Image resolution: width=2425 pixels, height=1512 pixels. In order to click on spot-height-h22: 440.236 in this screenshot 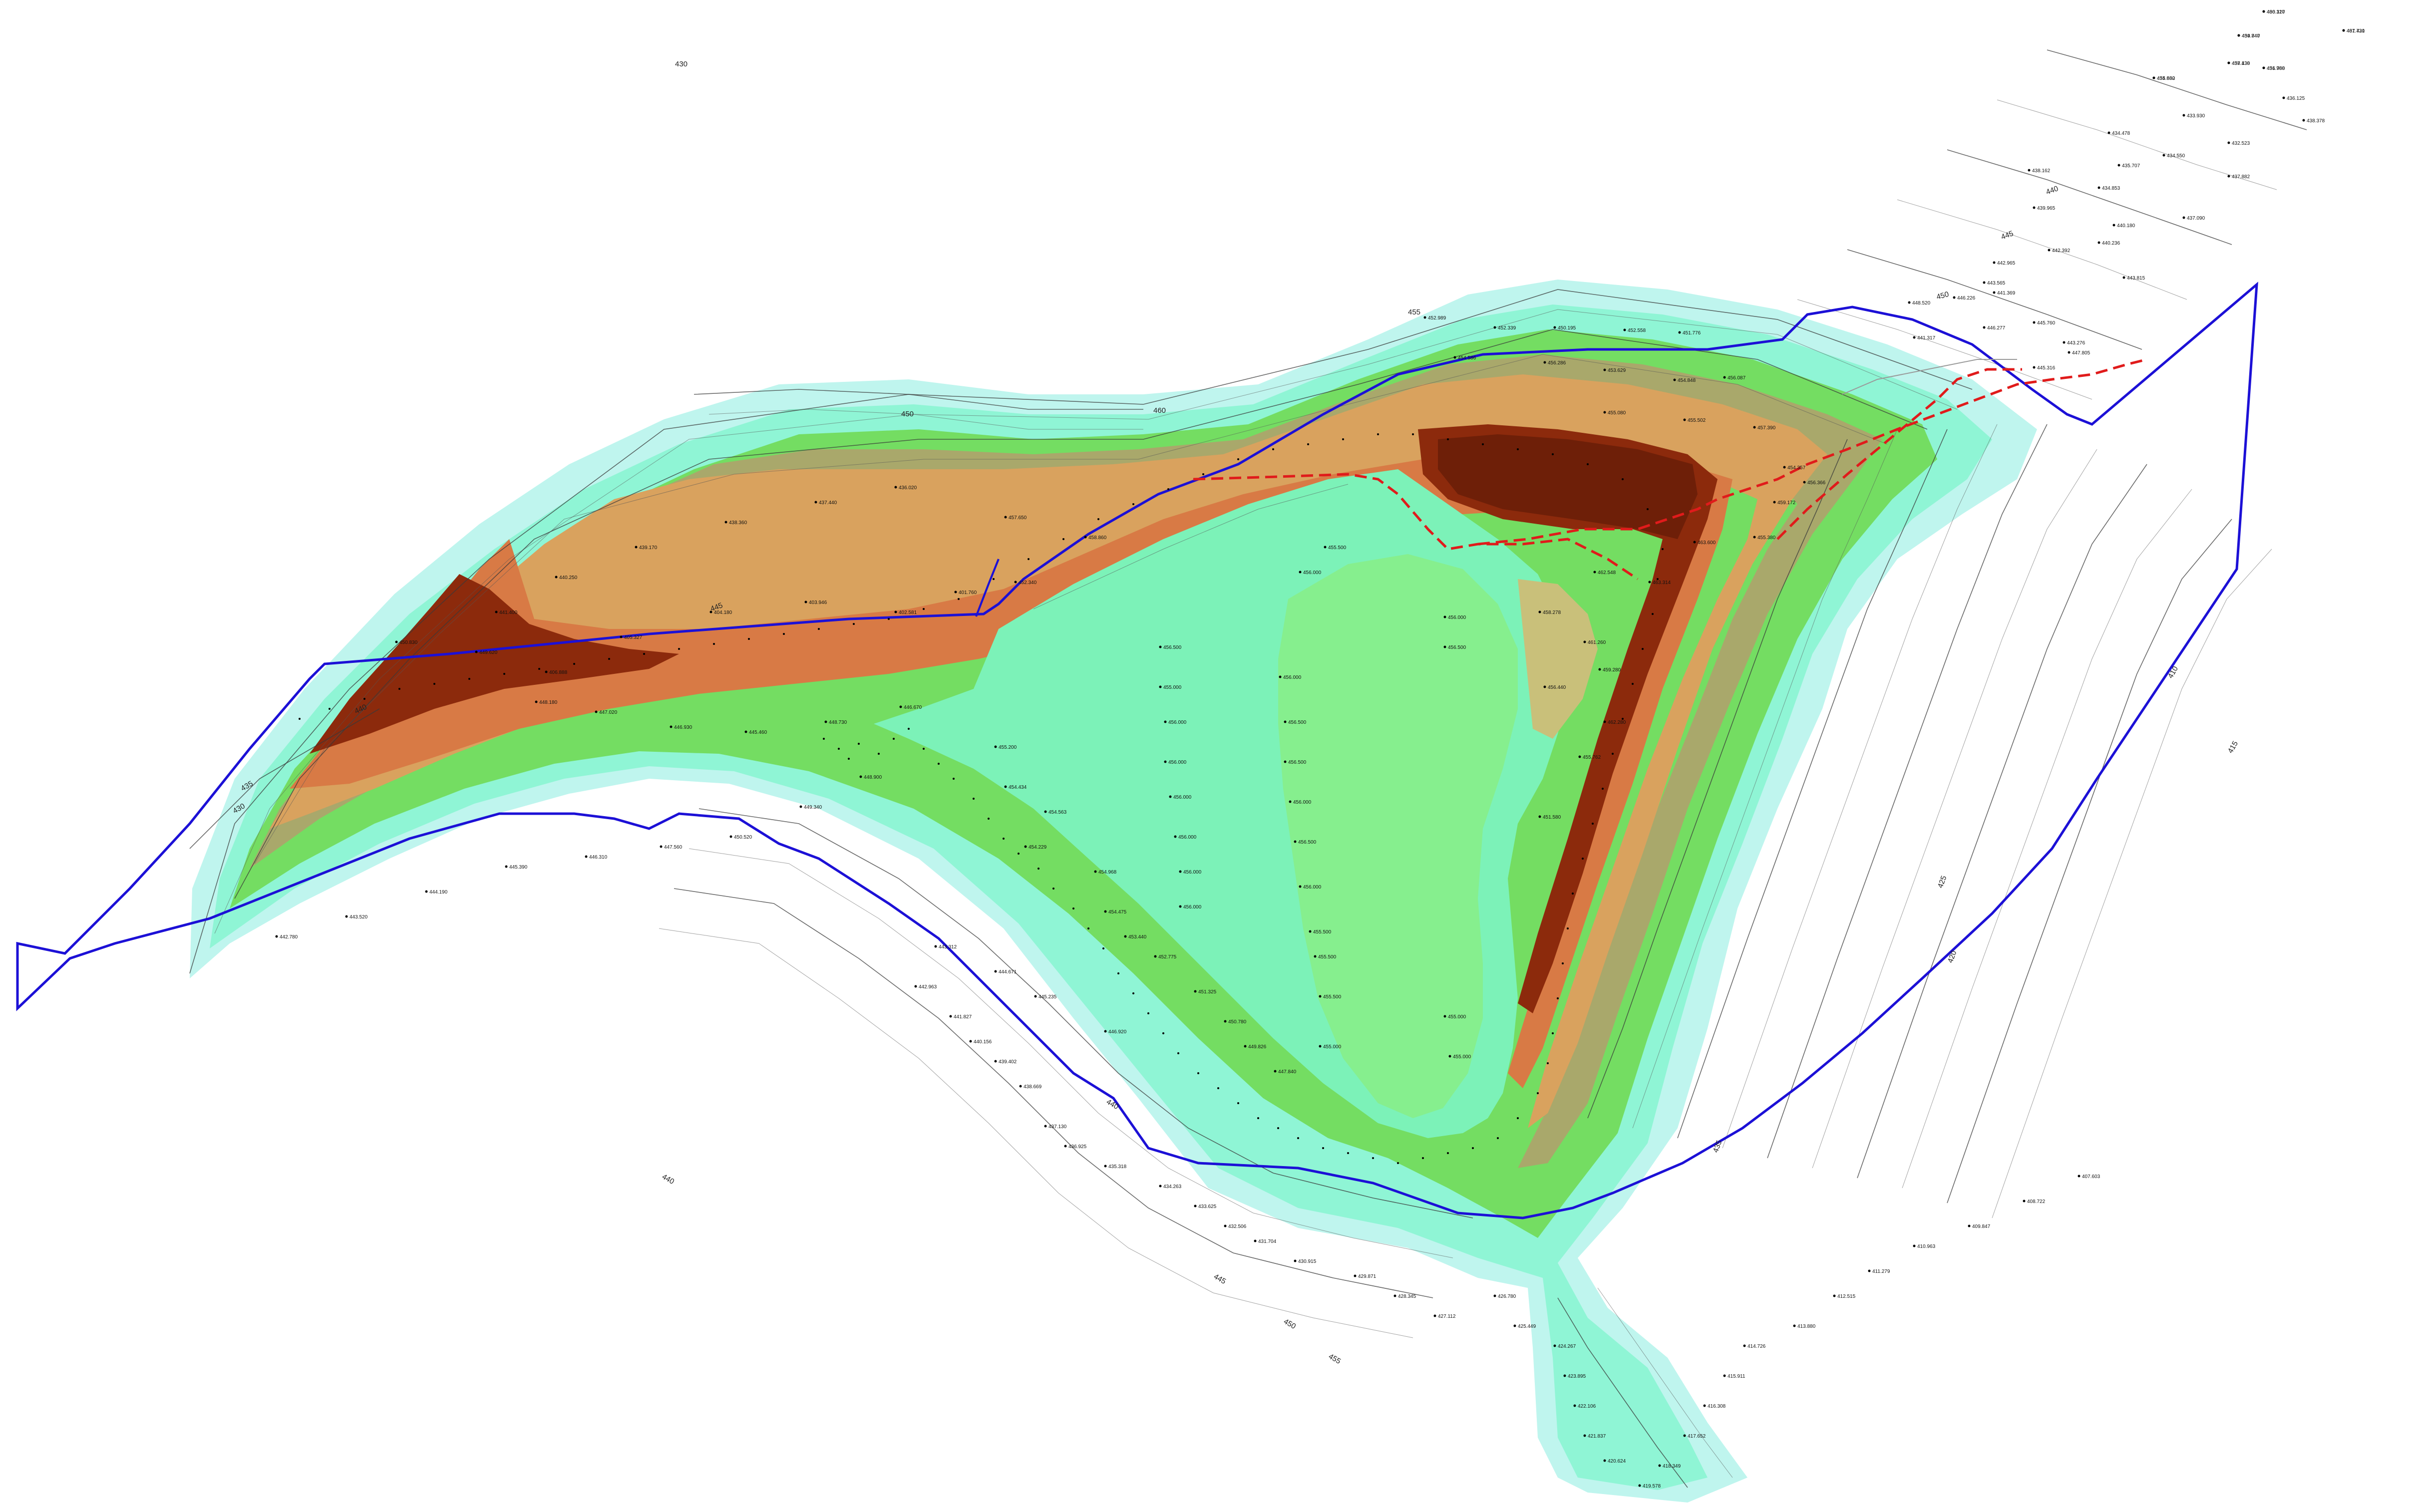, I will do `click(2111, 243)`.